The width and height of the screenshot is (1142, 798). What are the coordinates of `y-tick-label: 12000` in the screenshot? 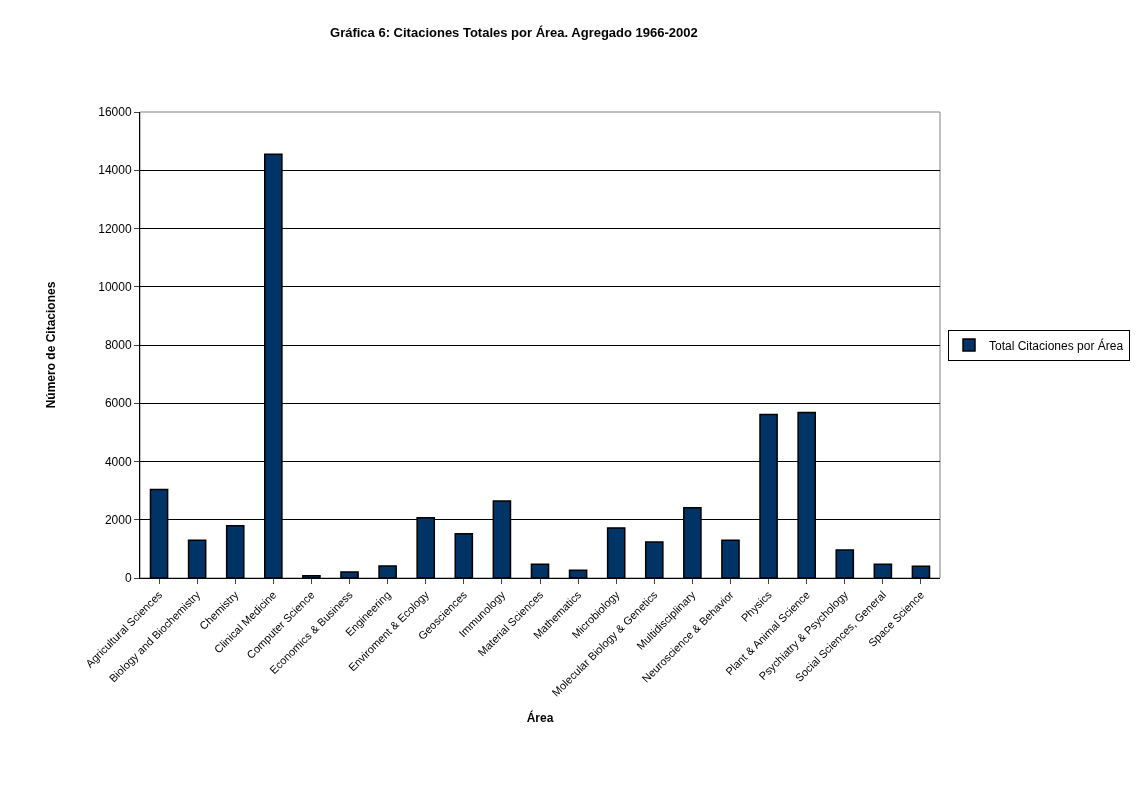 It's located at (115, 228).